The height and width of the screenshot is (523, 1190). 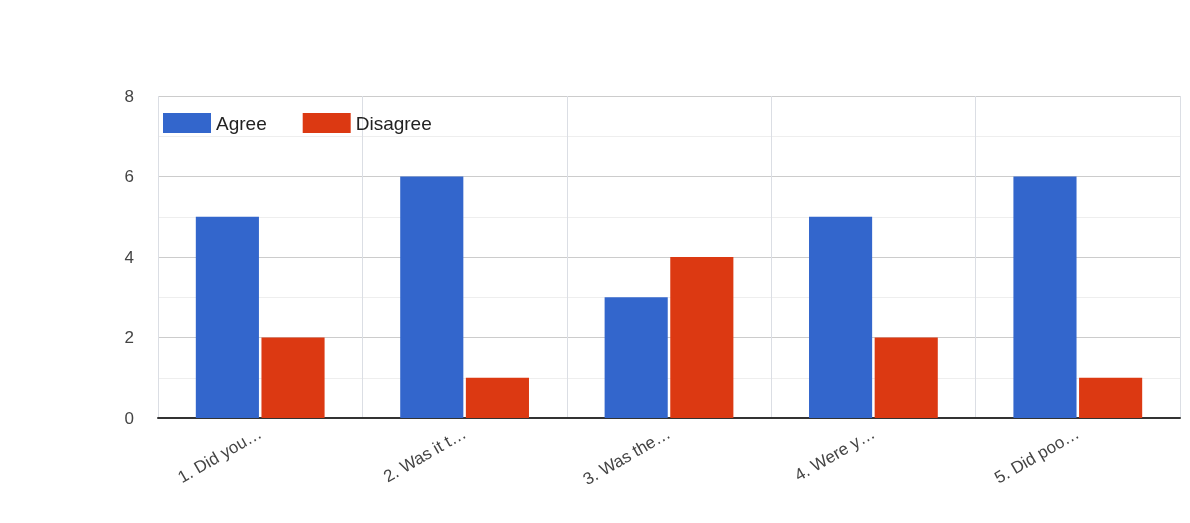 I want to click on legend-label: Agree, so click(x=241, y=123).